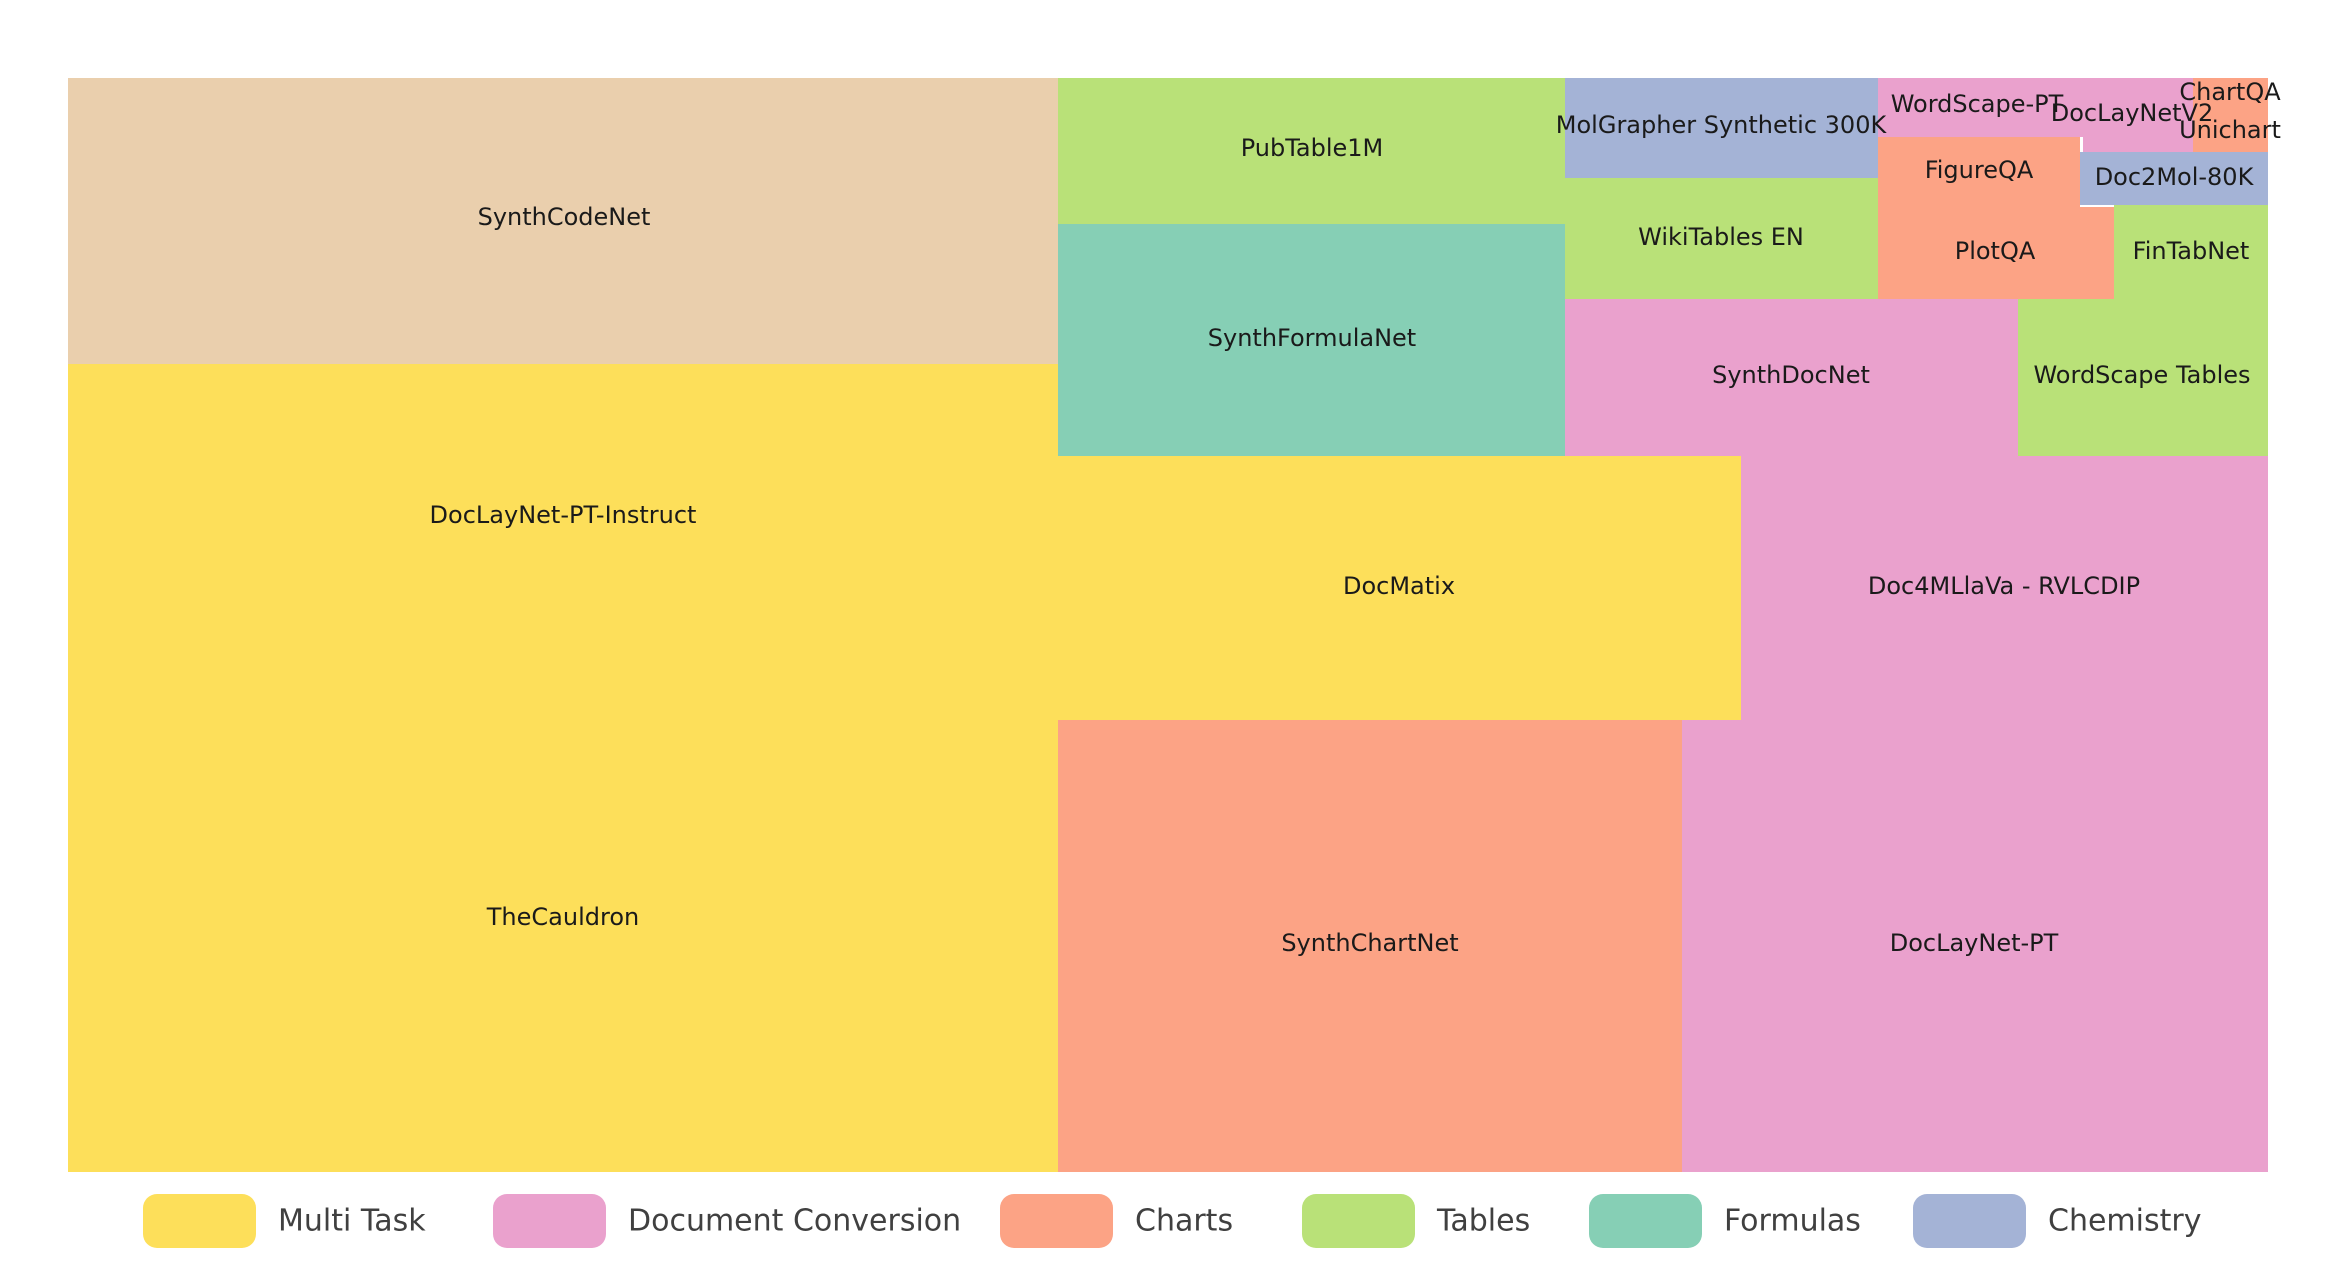 This screenshot has width=2330, height=1284. I want to click on tile-docmatix, so click(1399, 588).